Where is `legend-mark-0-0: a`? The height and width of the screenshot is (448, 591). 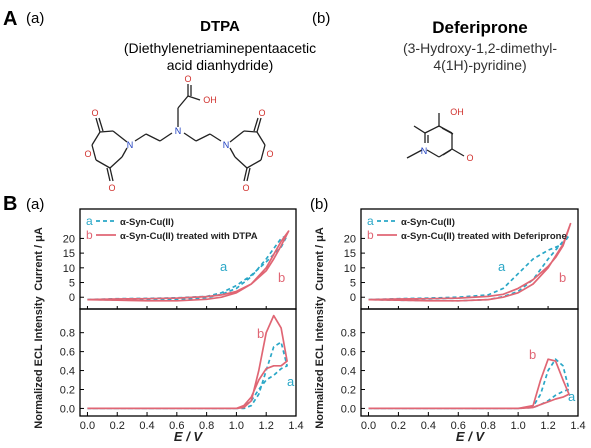
legend-mark-0-0: a is located at coordinates (89, 221).